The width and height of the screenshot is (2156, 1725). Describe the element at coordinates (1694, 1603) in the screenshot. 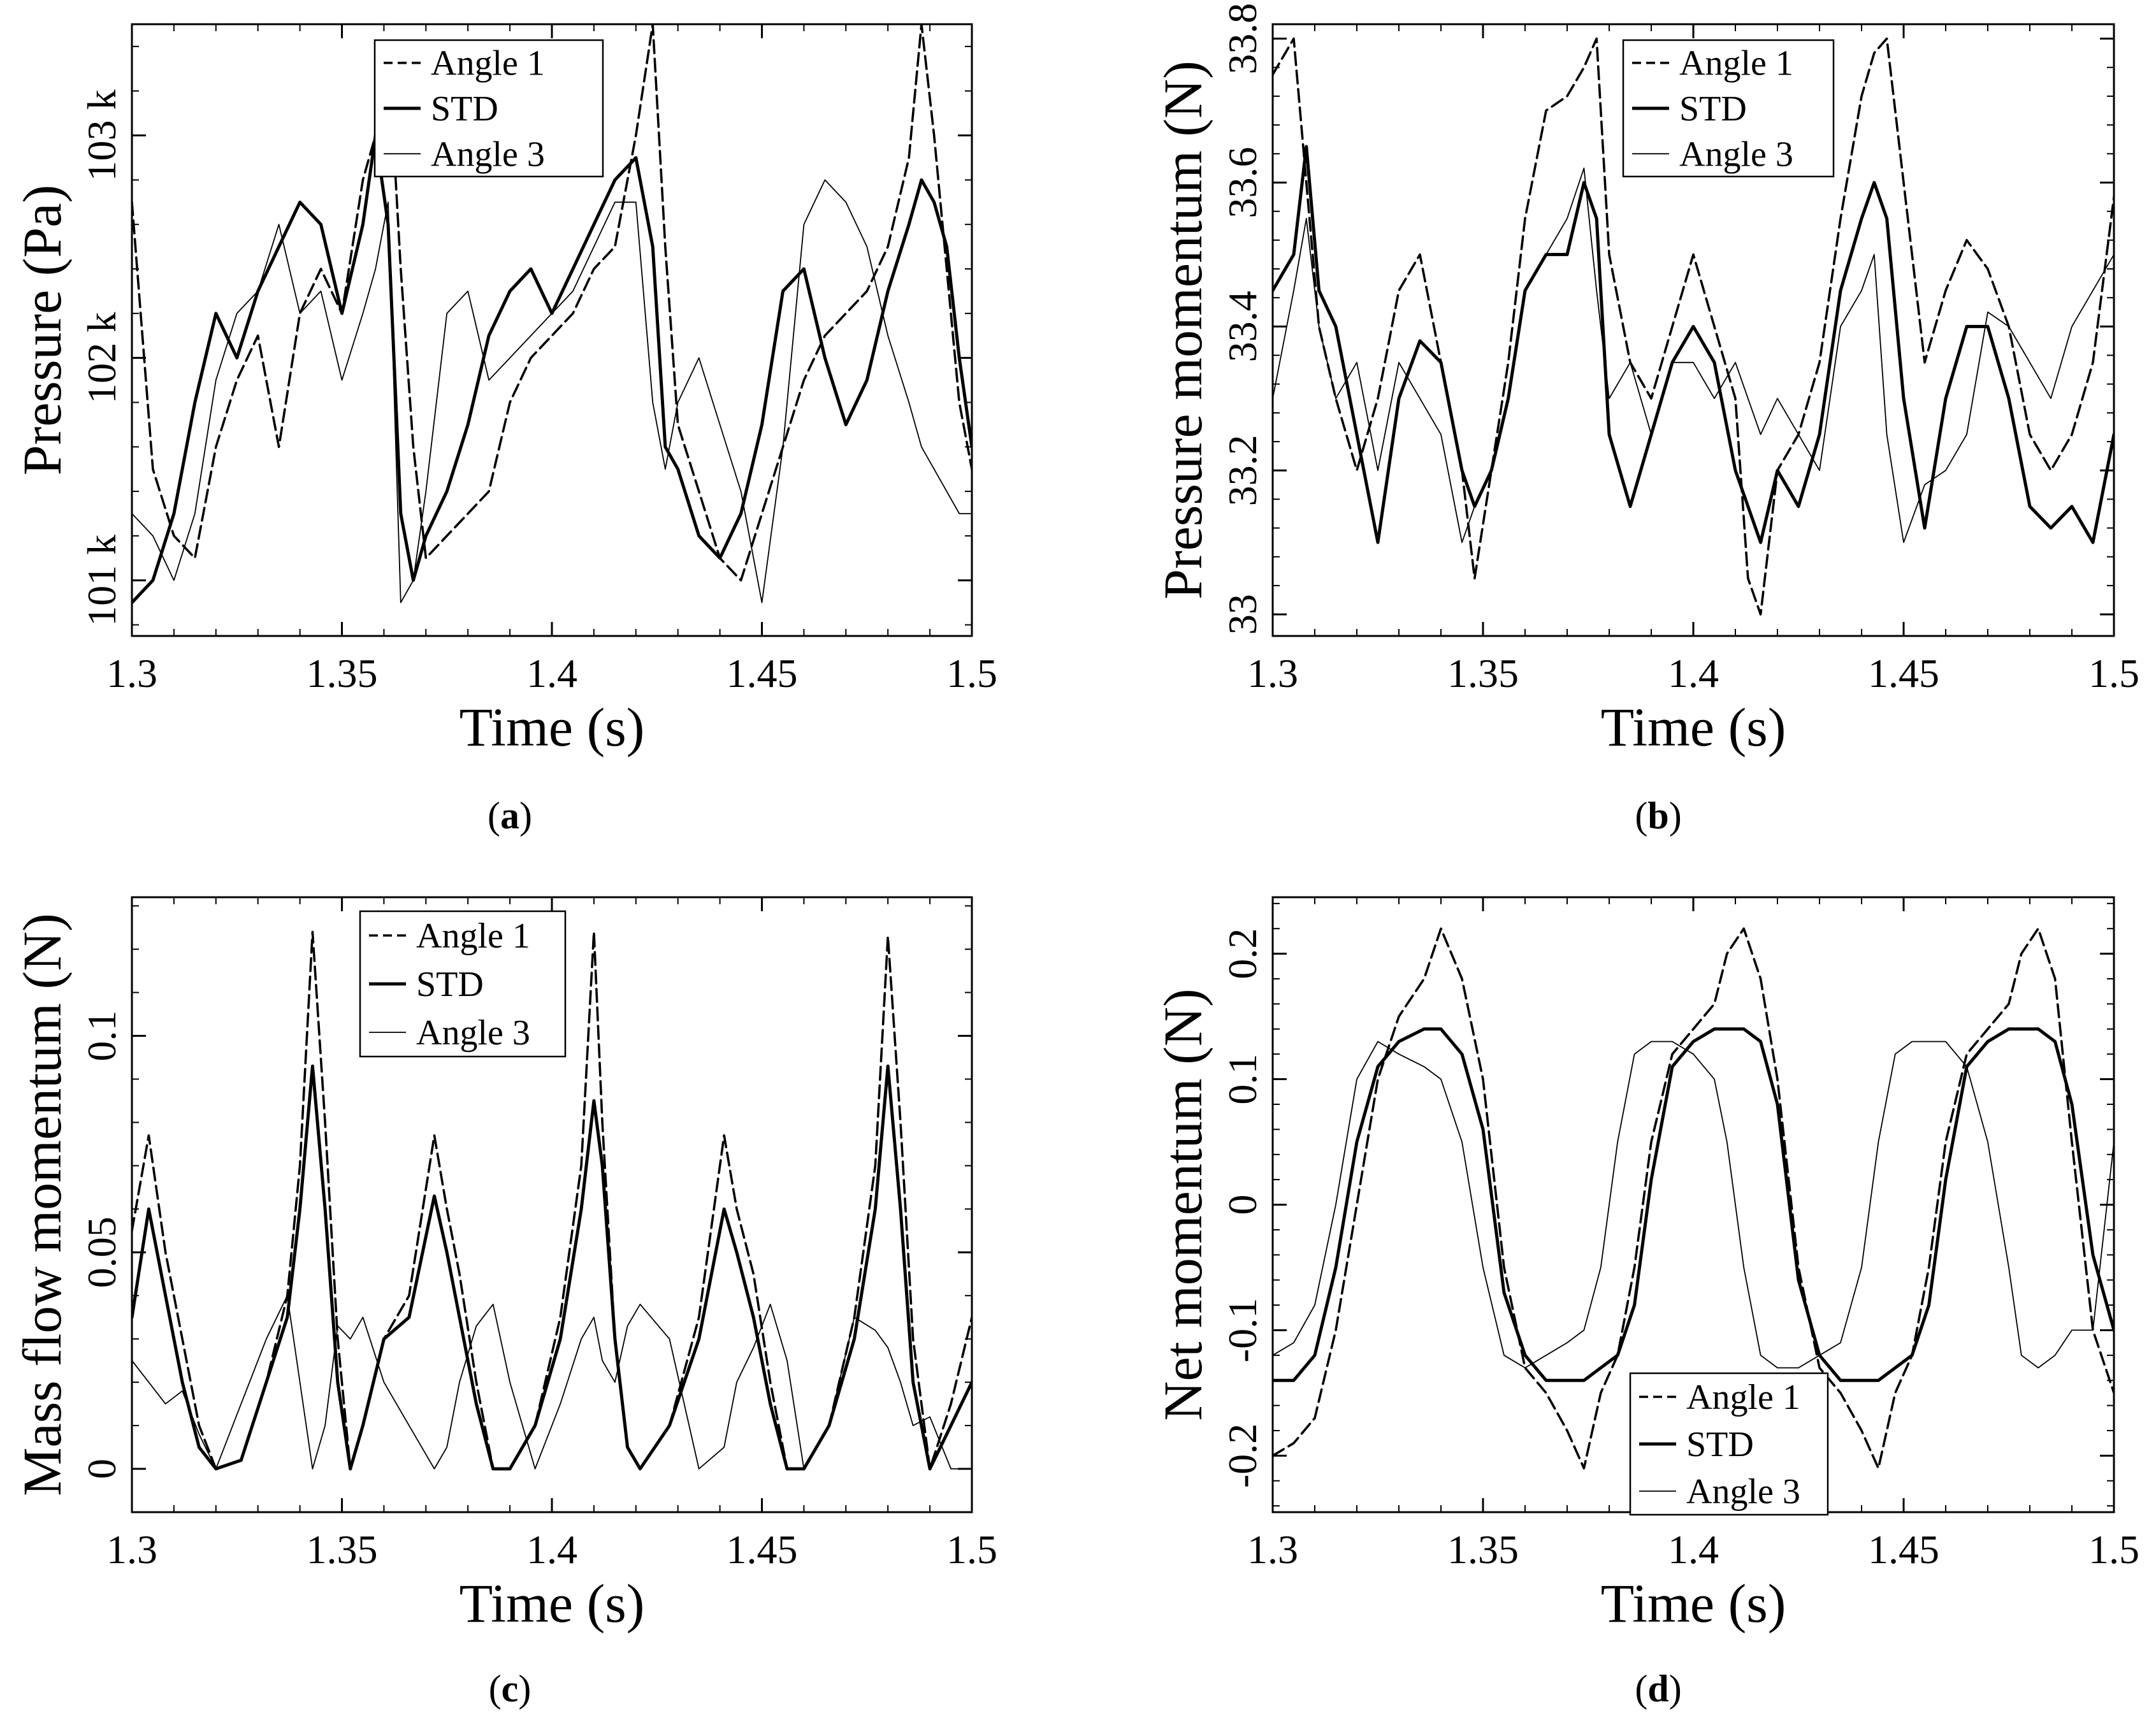

I see `panel-d-x-axis-label: Time (s)` at that location.